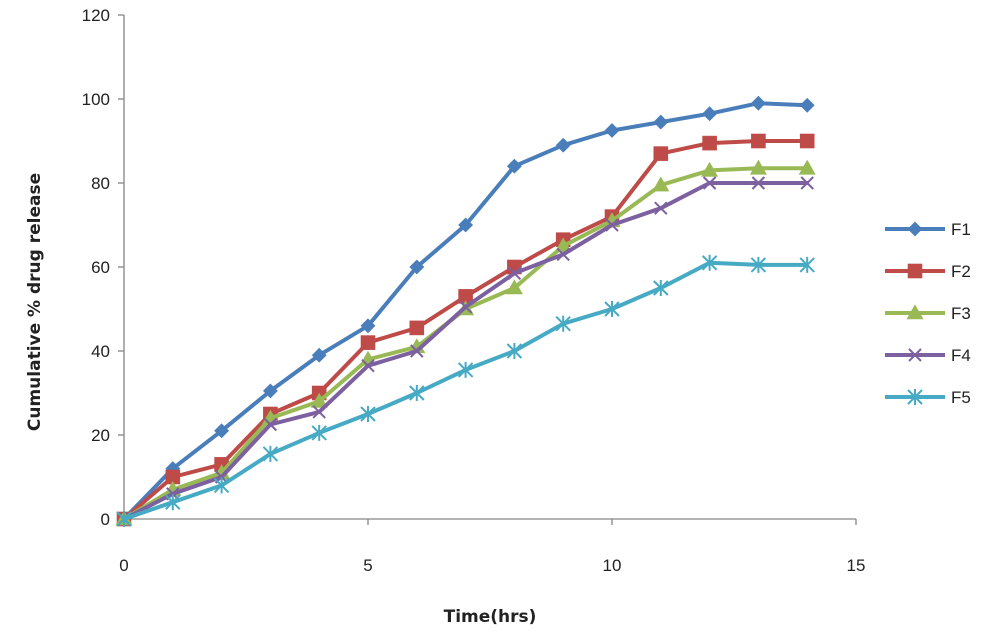  Describe the element at coordinates (612, 565) in the screenshot. I see `x-tick-label: 10` at that location.